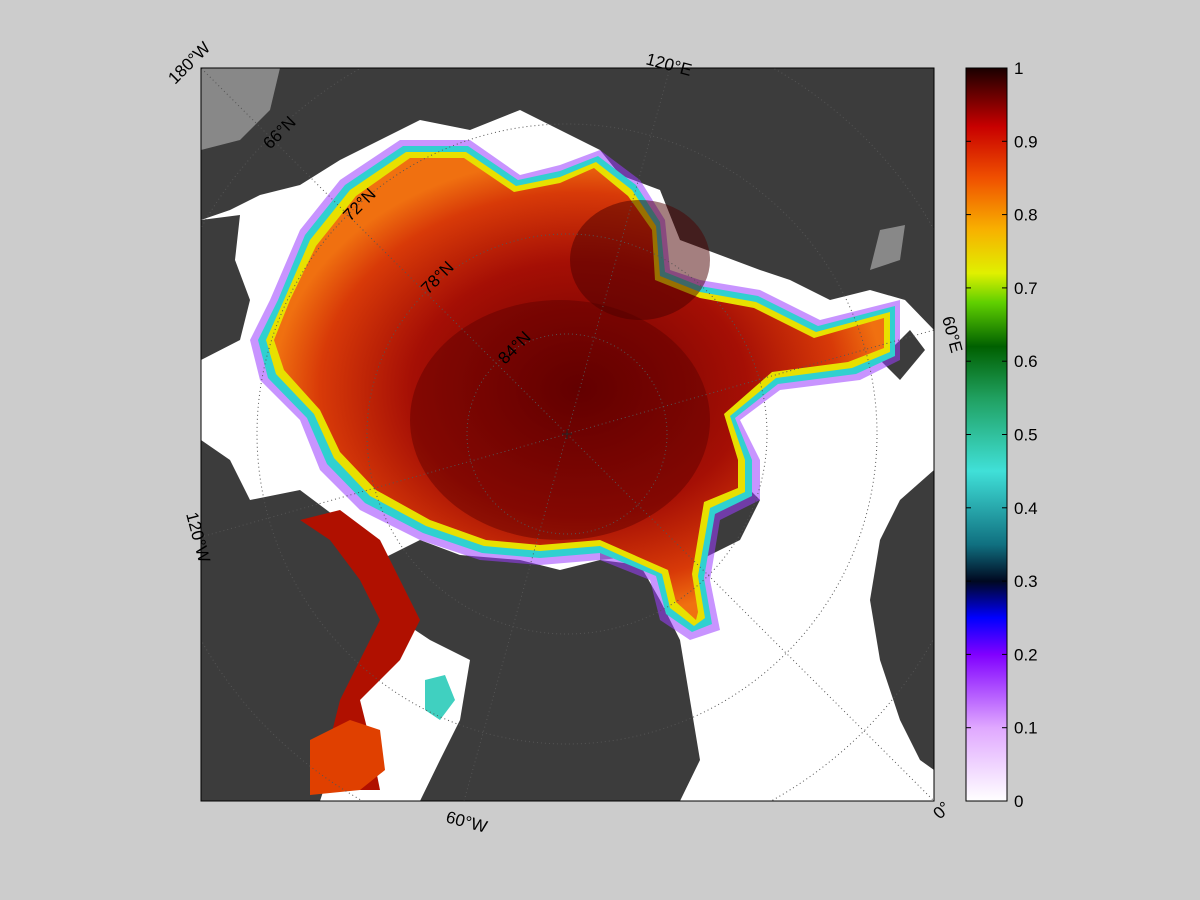 This screenshot has width=1200, height=900. What do you see at coordinates (1026, 141) in the screenshot?
I see `colorbar-tick-label: 0.9` at bounding box center [1026, 141].